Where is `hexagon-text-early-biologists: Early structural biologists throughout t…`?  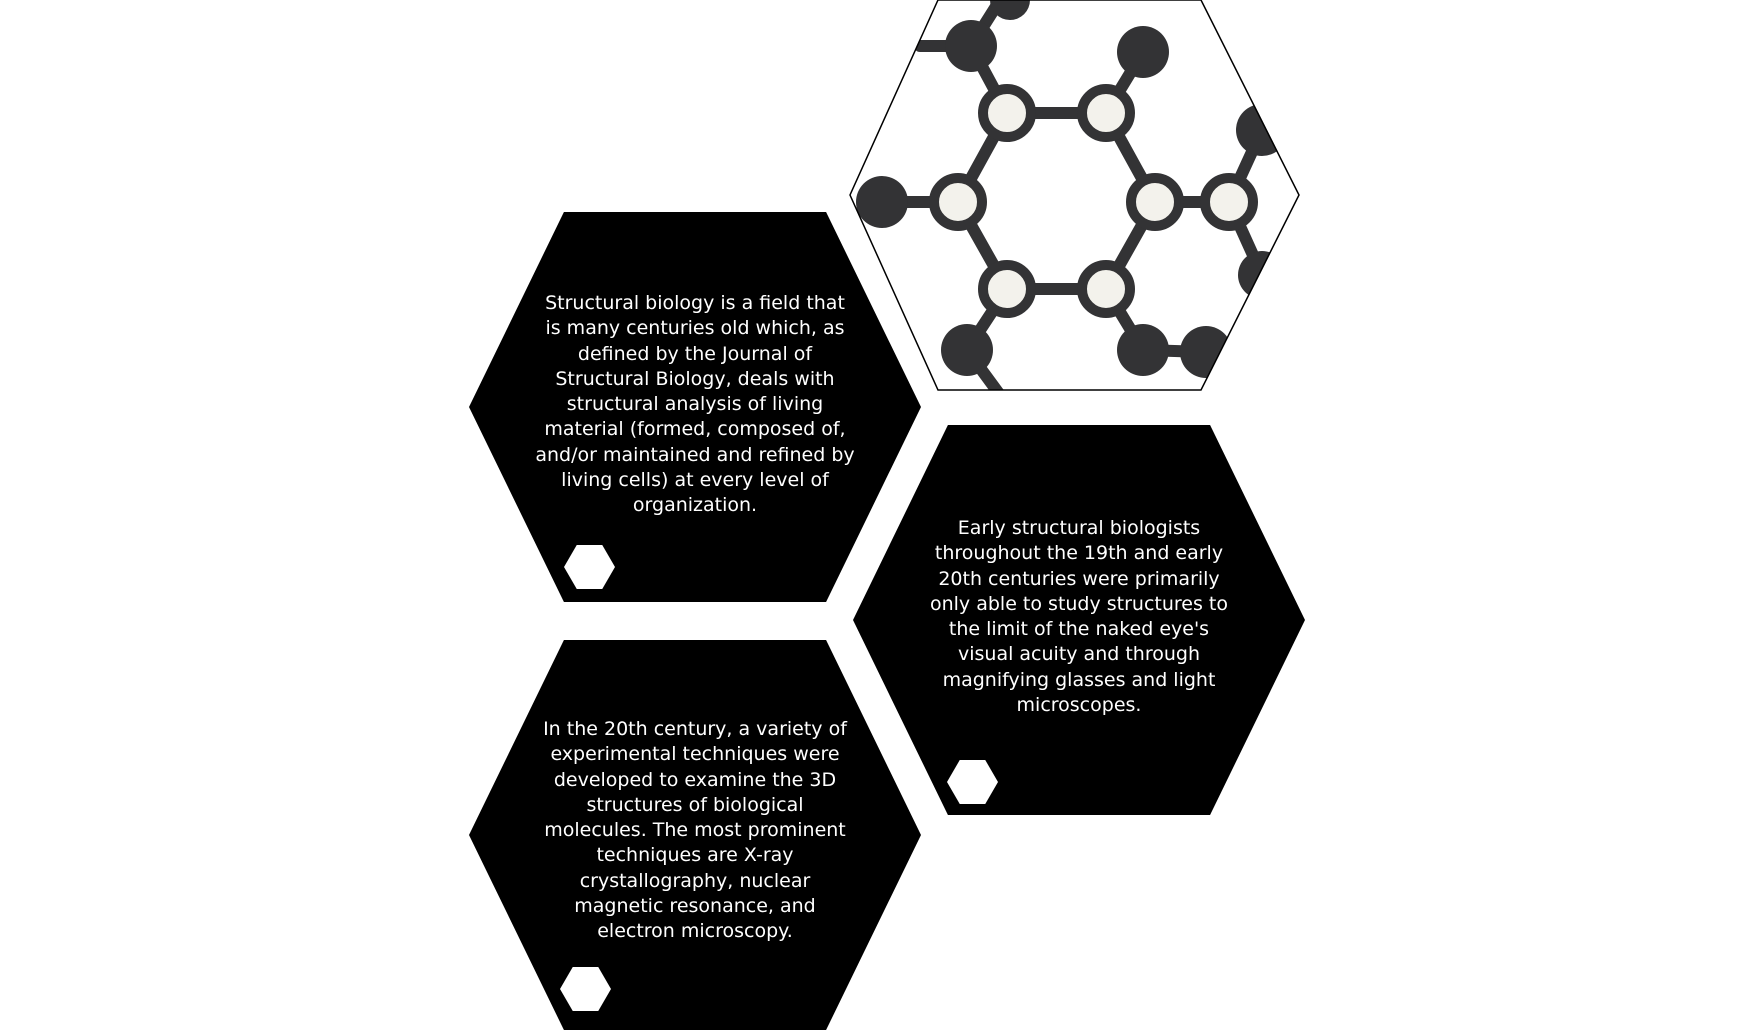
hexagon-text-early-biologists: Early structural biologists throughout t… is located at coordinates (1079, 617).